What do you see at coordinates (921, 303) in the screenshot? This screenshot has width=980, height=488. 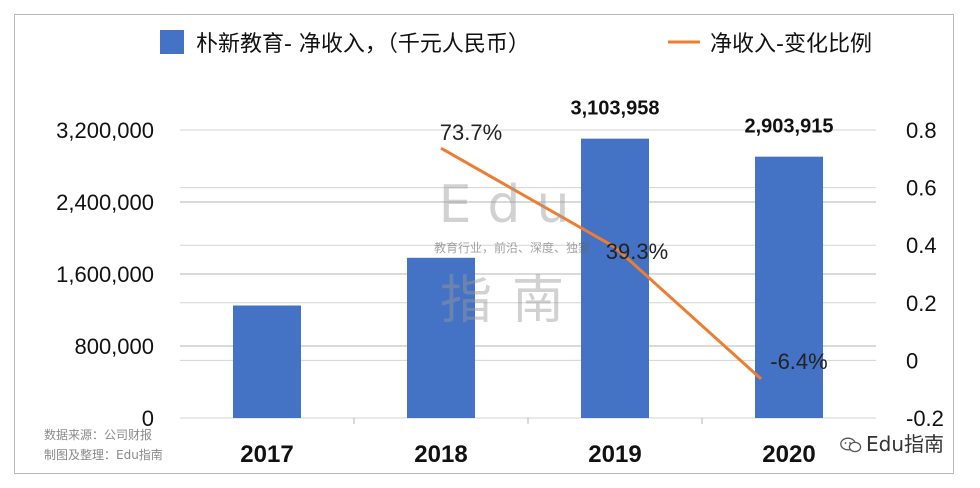 I see `y-right-tick-label: 0.2` at bounding box center [921, 303].